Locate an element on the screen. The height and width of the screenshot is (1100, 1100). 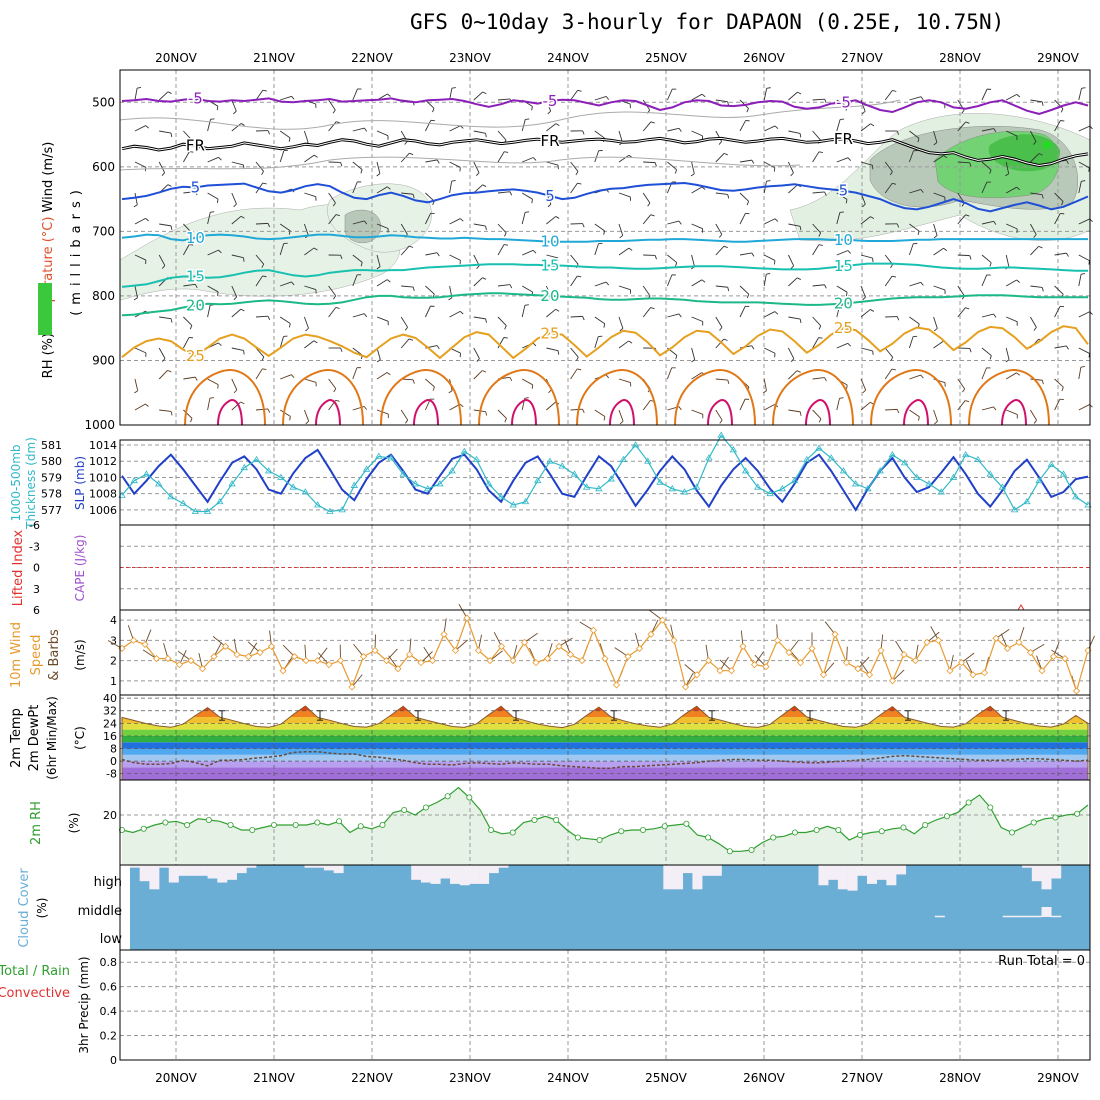
li-tick-label: 6 is located at coordinates (36, 610).